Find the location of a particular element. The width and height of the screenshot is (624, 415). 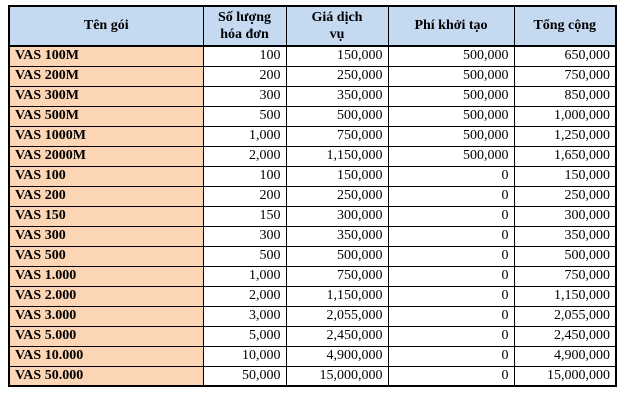

package-name-cell: VAS 100M is located at coordinates (106, 56).